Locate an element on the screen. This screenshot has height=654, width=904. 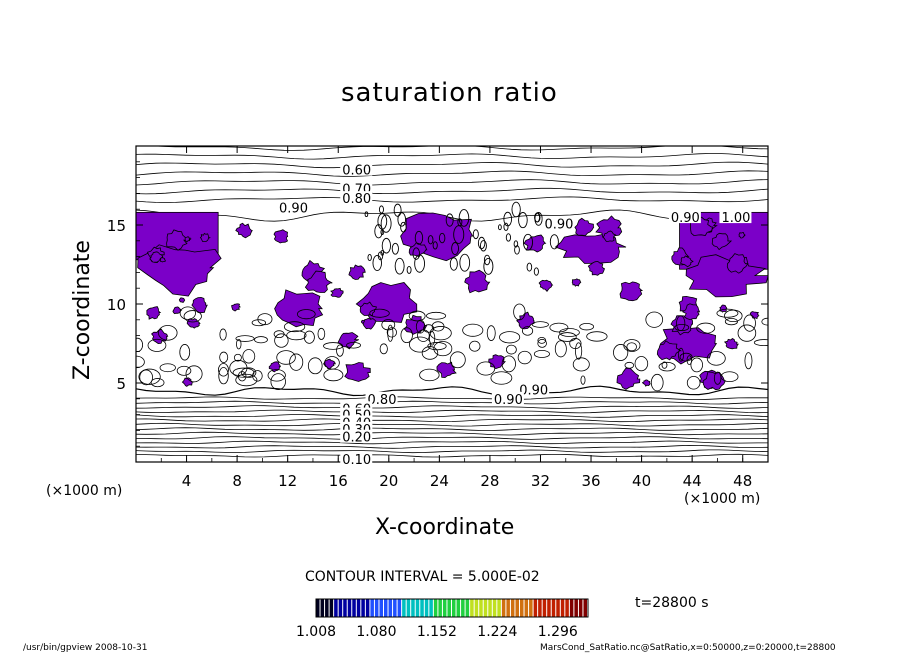
y-axis-title: Z-coordinate is located at coordinates (82, 310).